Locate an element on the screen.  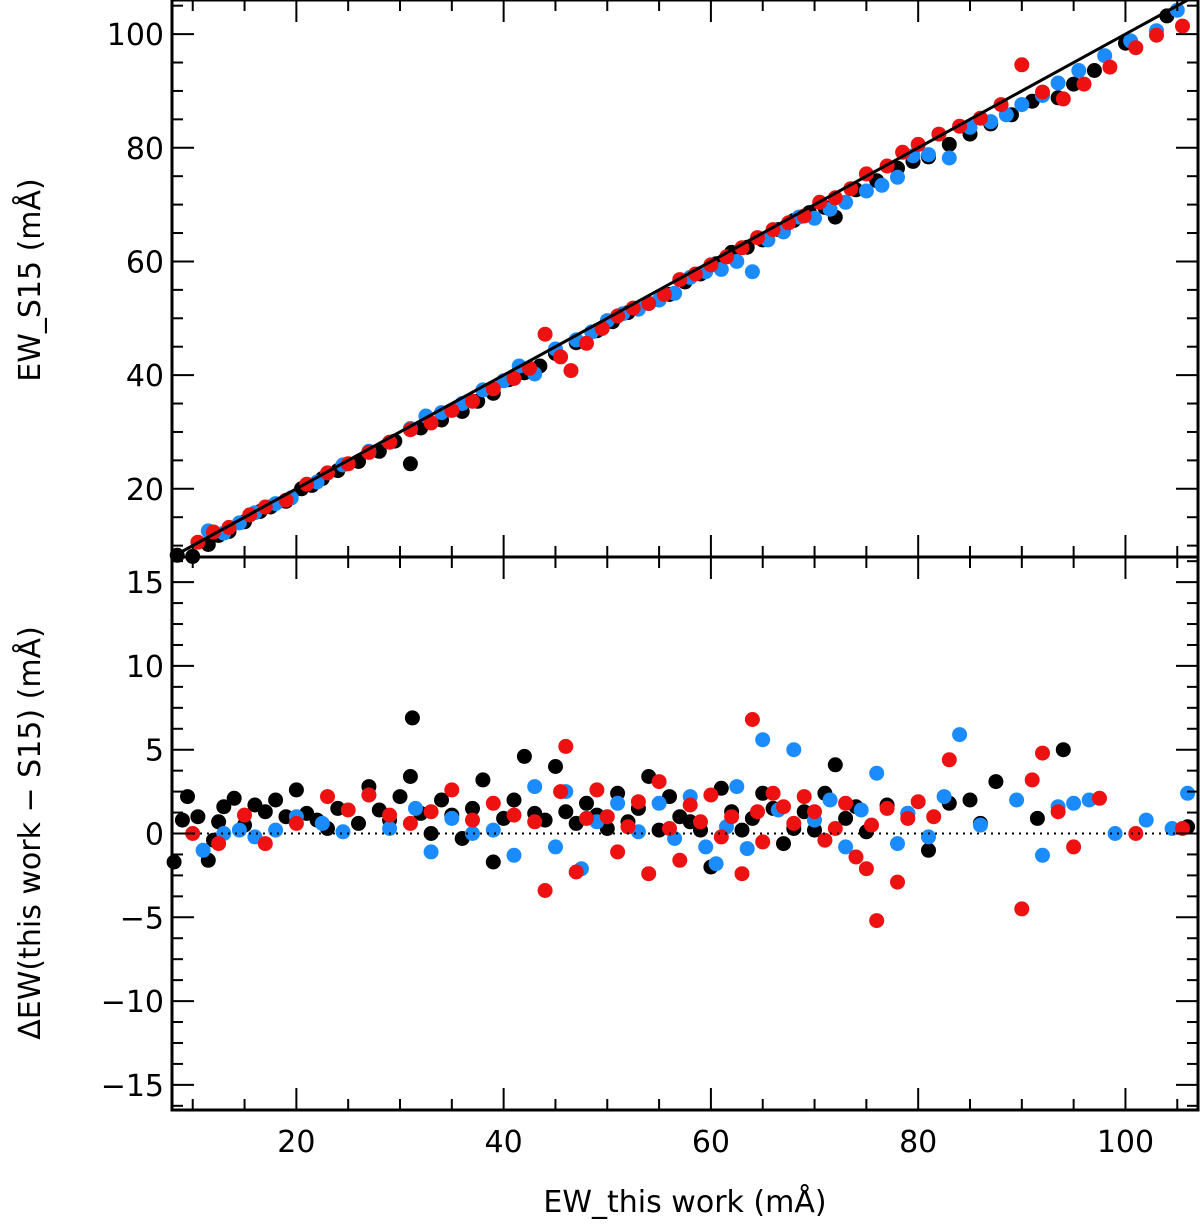
x-tick-label: 40 is located at coordinates (504, 1142).